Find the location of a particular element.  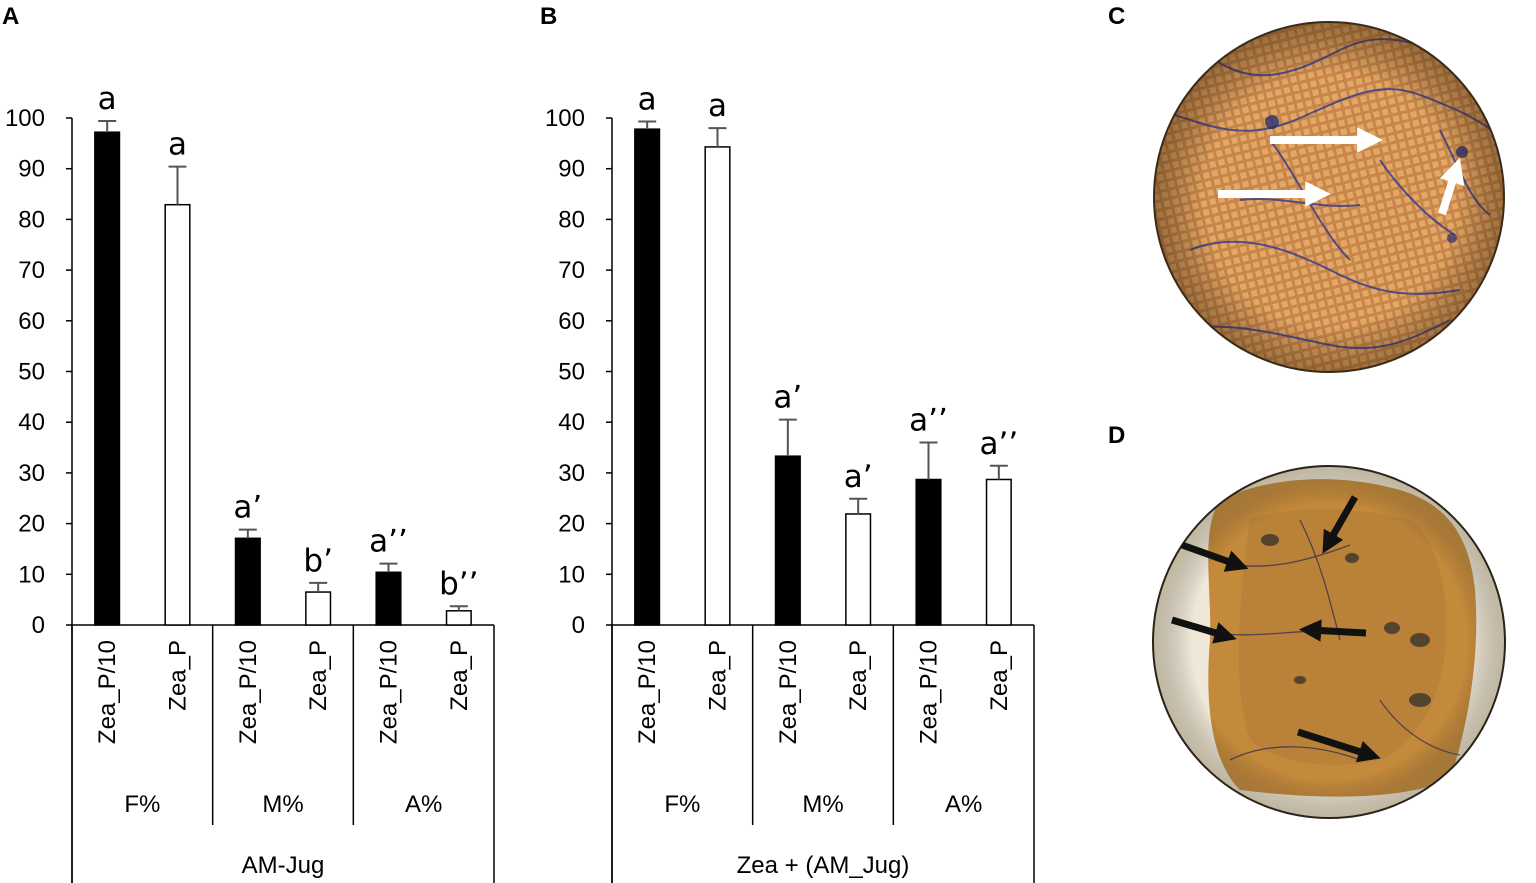

panel-label-b: B is located at coordinates (548, 16).